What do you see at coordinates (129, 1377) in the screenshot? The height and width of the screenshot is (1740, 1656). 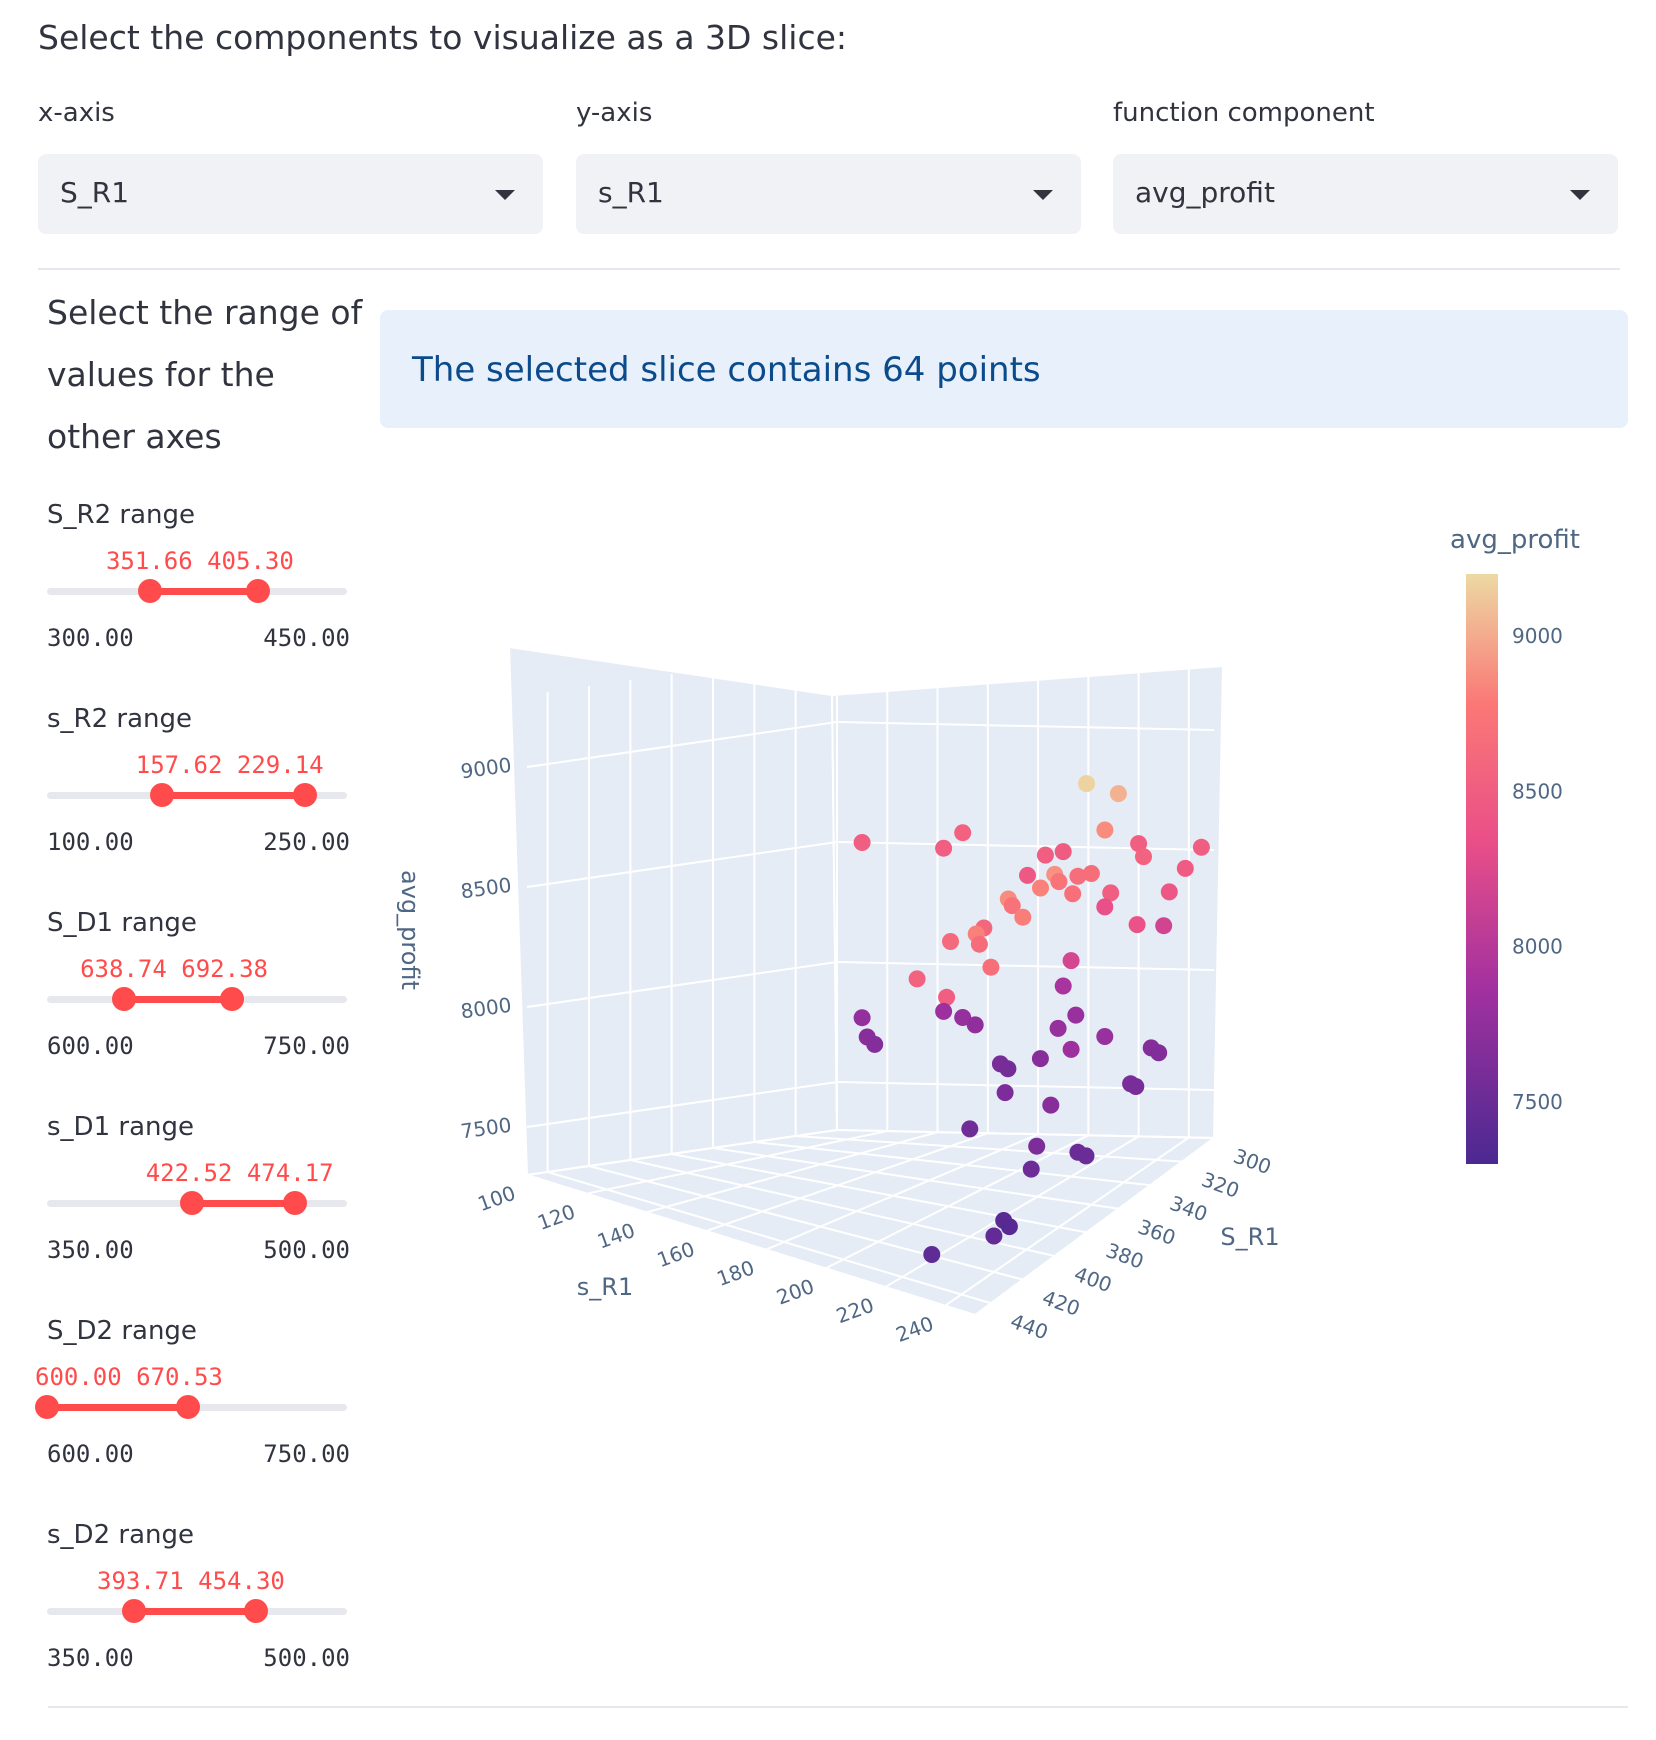 I see `slider-values: 600.00 670.53` at bounding box center [129, 1377].